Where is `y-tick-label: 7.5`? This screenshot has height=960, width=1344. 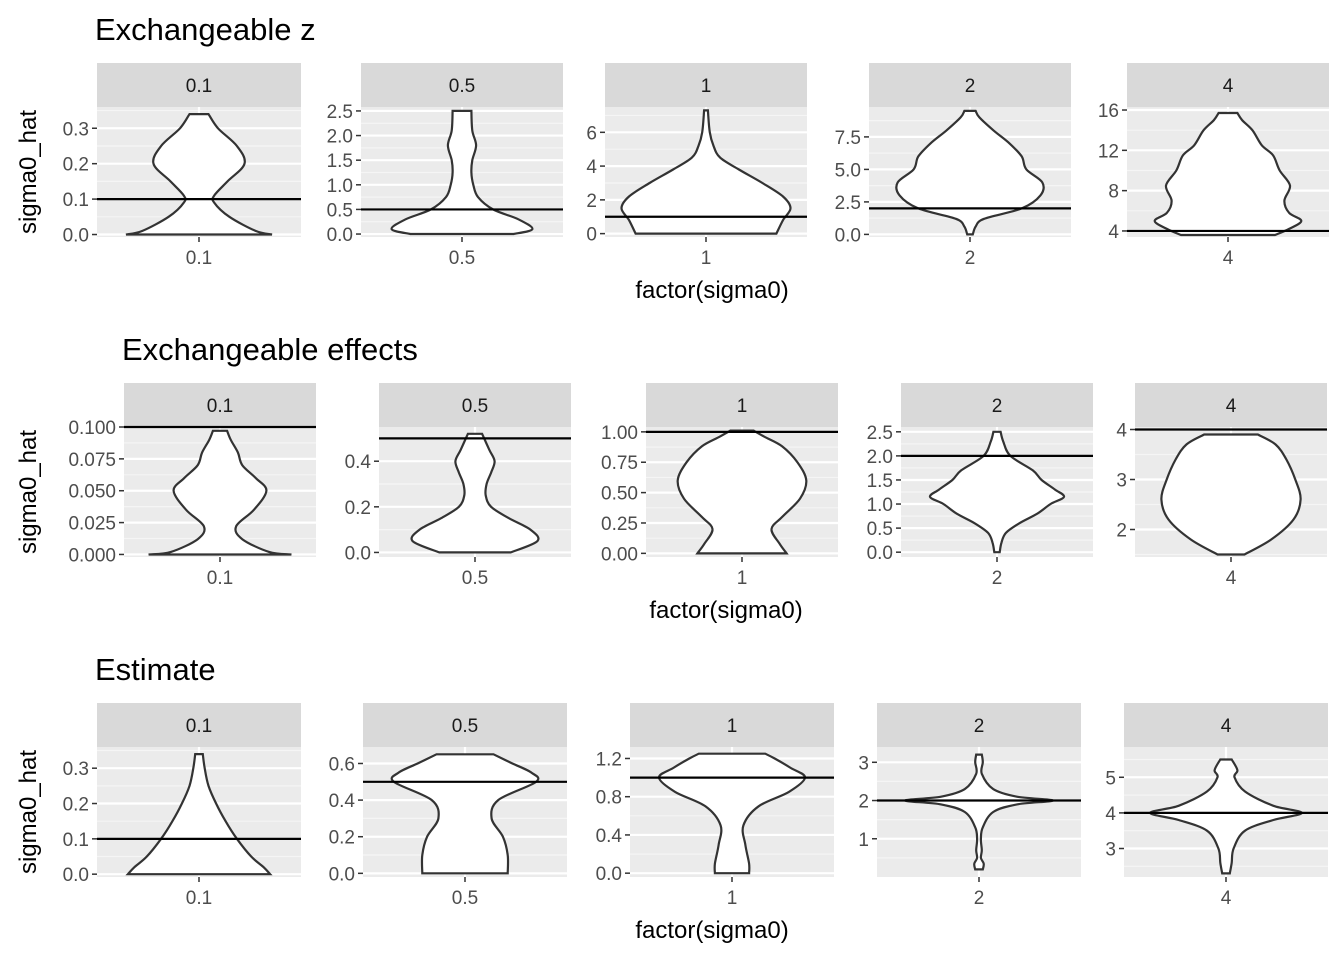 y-tick-label: 7.5 is located at coordinates (848, 138).